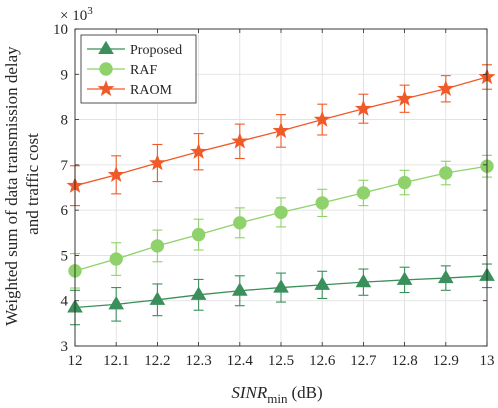  I want to click on legend: Proposed RAF RAOM, so click(138, 69).